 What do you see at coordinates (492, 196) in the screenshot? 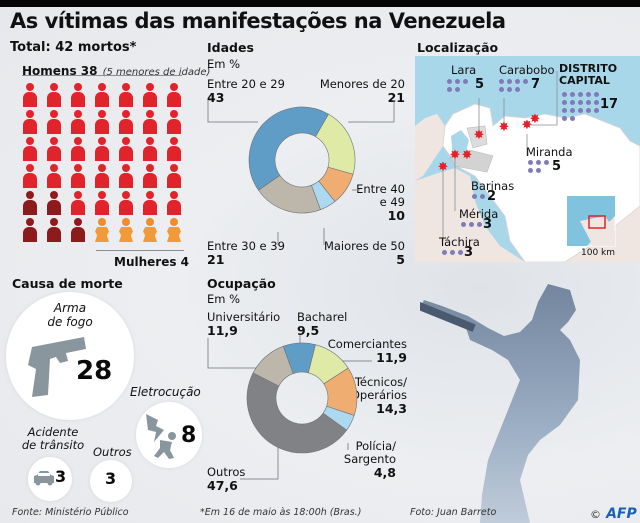
I see `state-count-barinas: 2` at bounding box center [492, 196].